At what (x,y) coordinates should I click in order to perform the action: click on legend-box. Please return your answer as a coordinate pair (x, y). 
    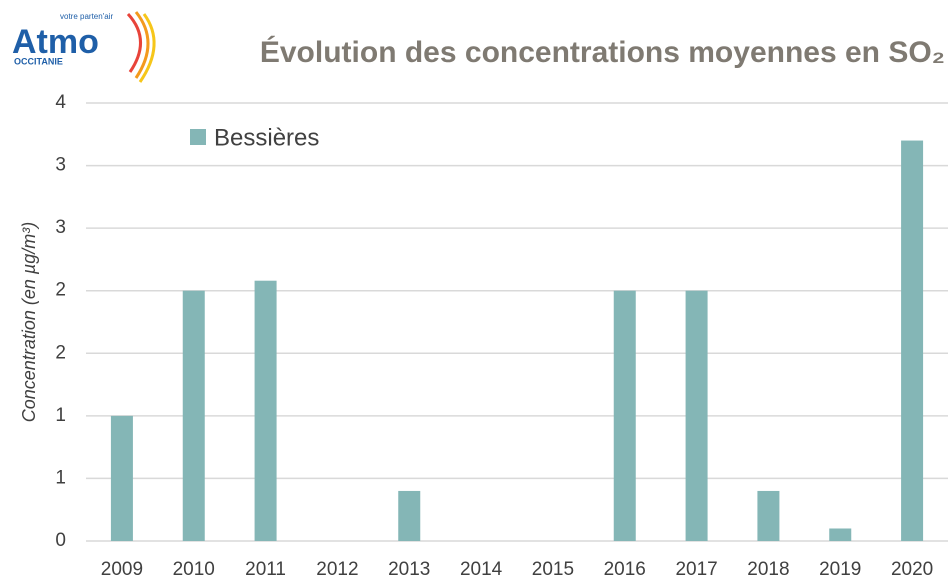
    Looking at the image, I should click on (255, 138).